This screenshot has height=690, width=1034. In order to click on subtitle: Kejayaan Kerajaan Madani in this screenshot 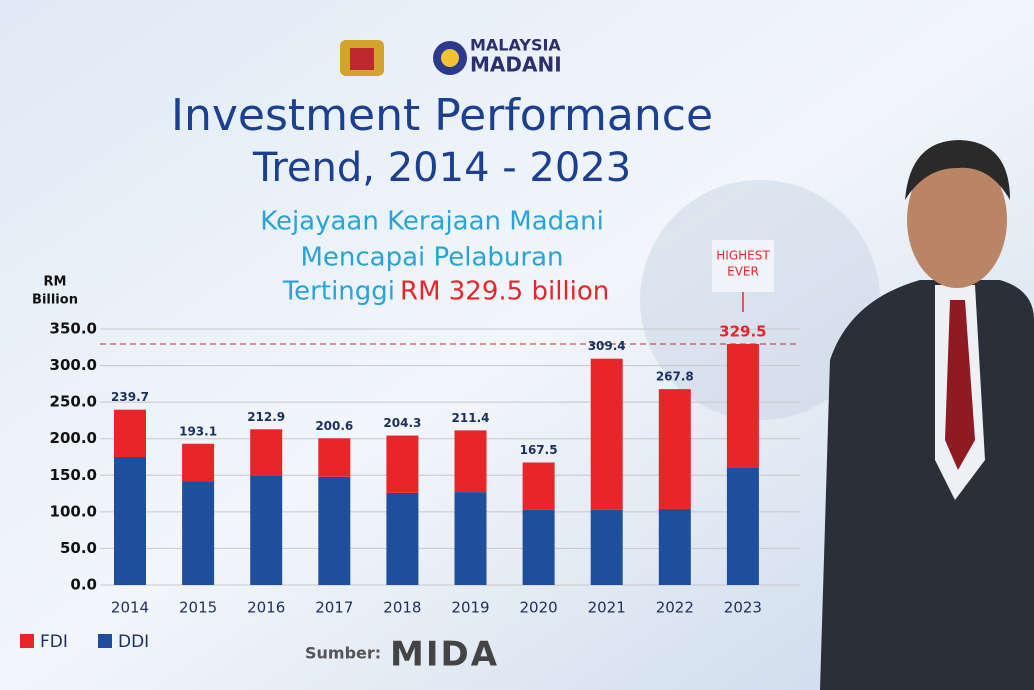, I will do `click(432, 222)`.